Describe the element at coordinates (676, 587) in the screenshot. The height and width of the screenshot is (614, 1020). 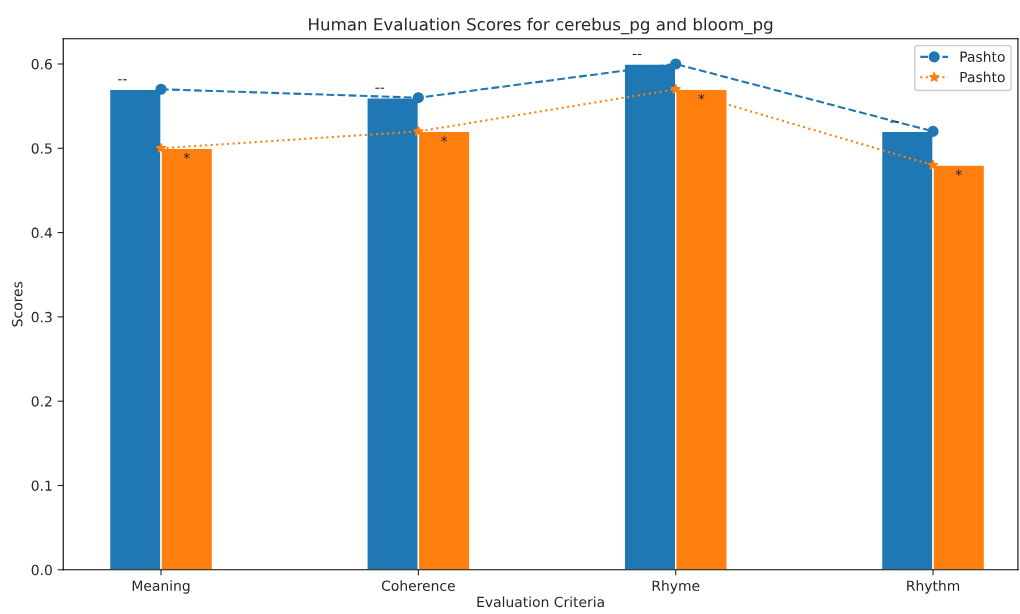
I see `x-tick-label: Rhyme` at that location.